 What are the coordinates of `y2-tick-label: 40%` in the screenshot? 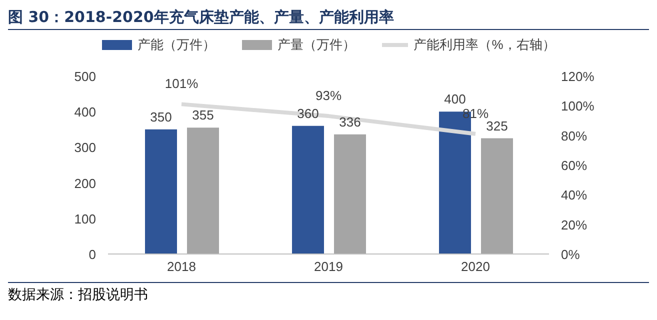 It's located at (574, 195).